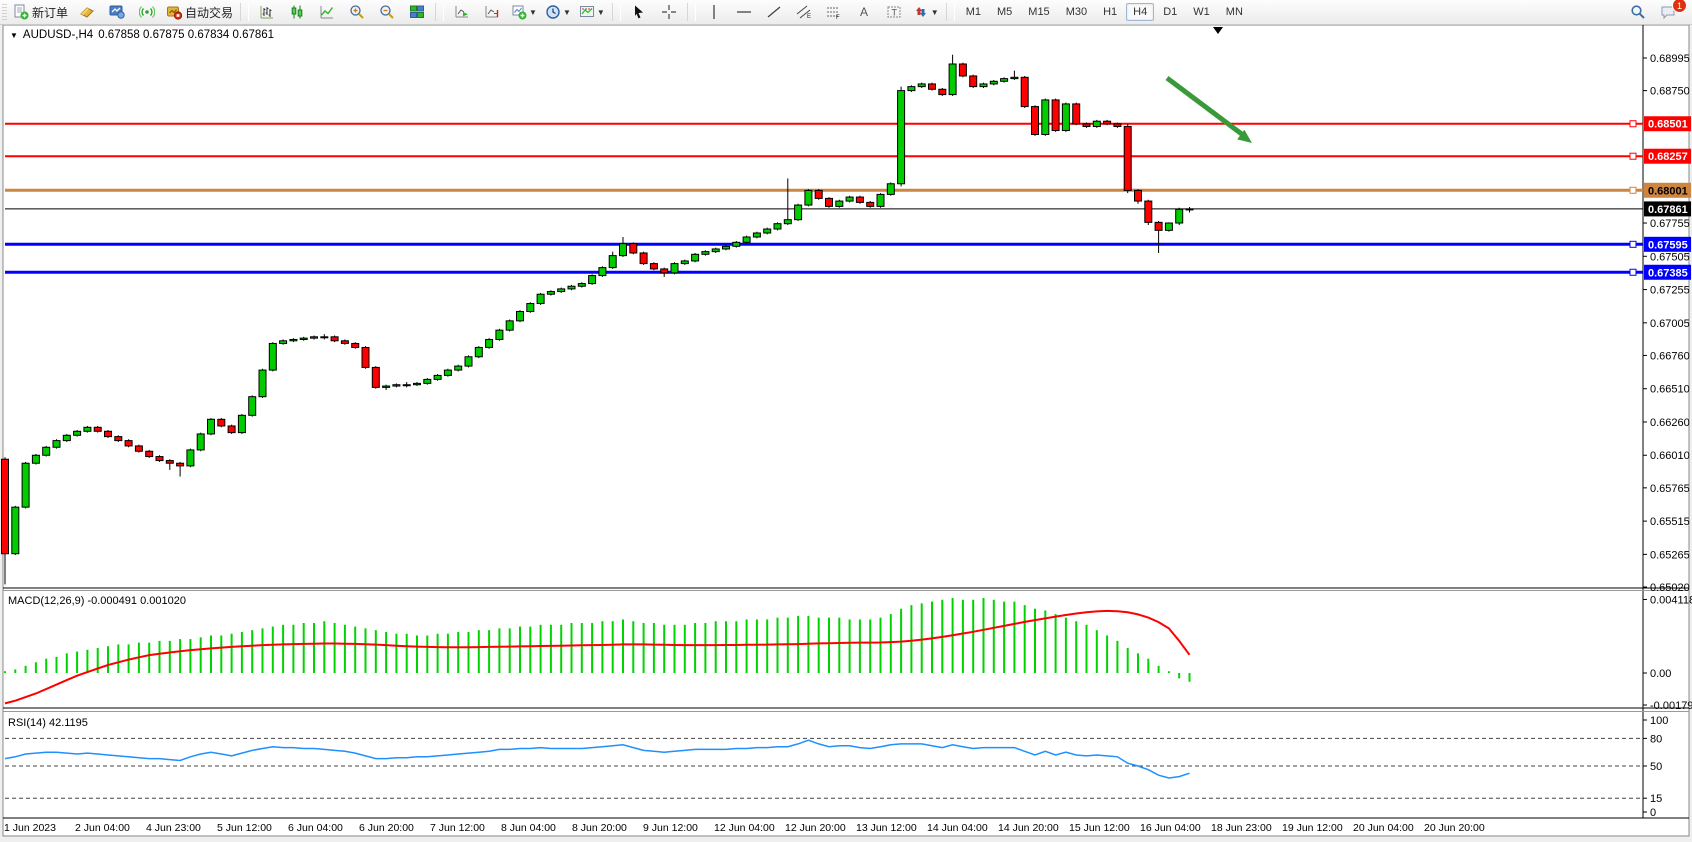 This screenshot has width=1692, height=842. I want to click on trendline-tool-button, so click(774, 12).